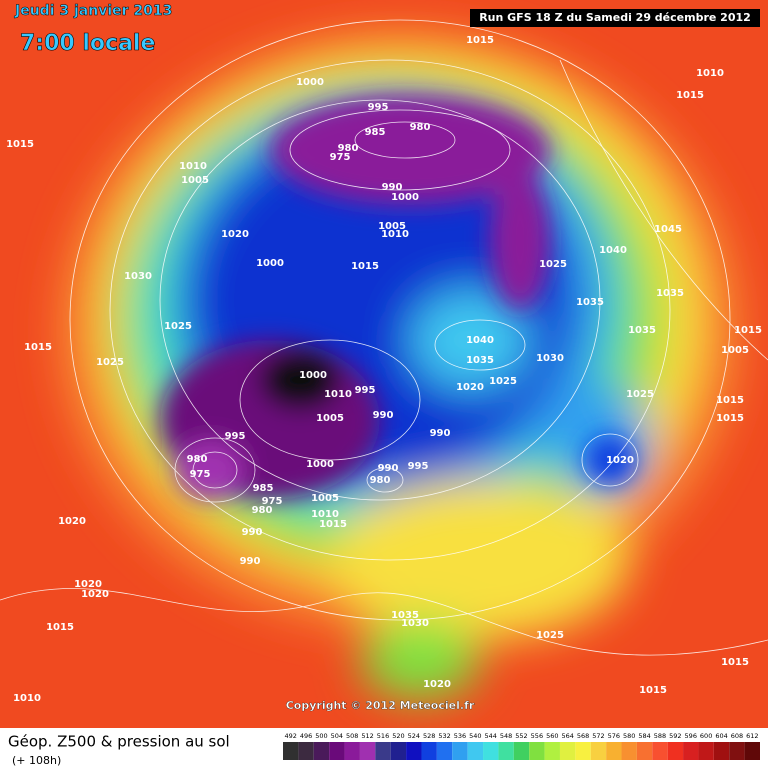  I want to click on colorbar-label: 520, so click(398, 736).